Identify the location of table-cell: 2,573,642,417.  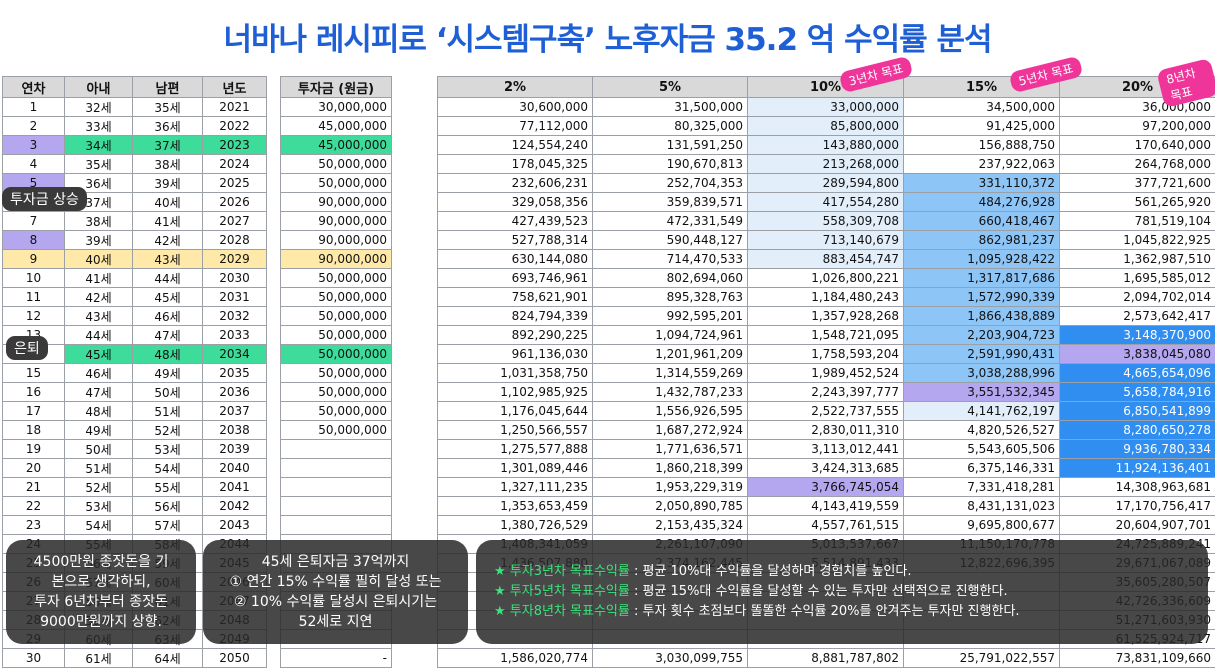
(1137, 316).